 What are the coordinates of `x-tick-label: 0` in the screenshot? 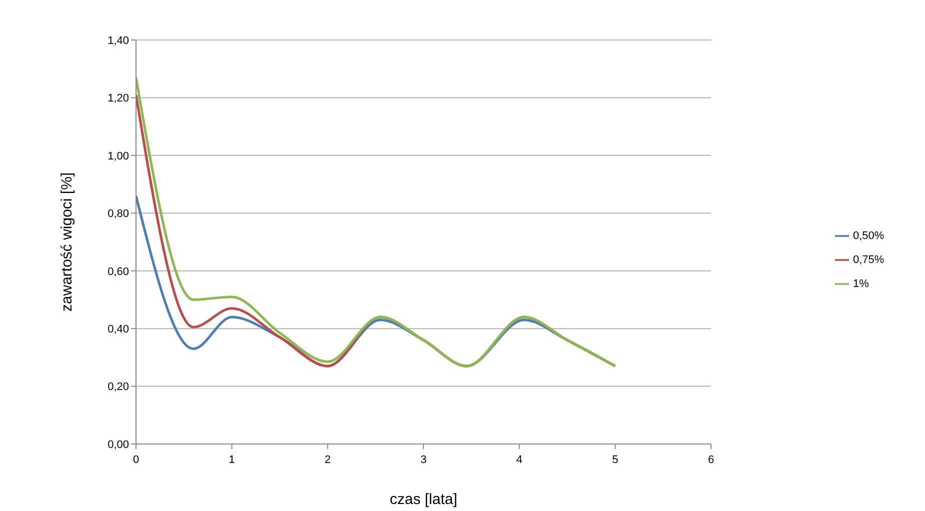 It's located at (136, 460).